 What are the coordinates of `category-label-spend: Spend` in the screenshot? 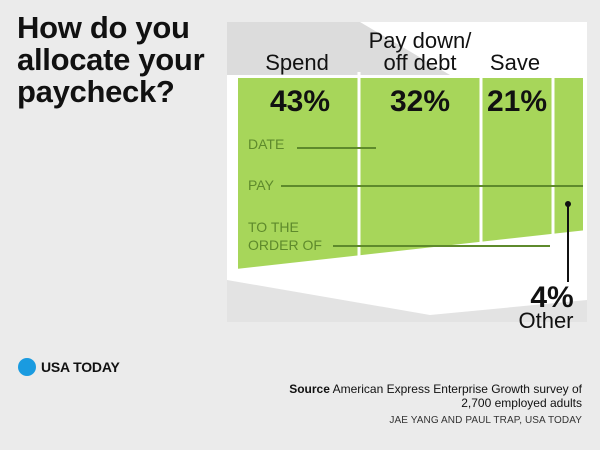 It's located at (297, 62).